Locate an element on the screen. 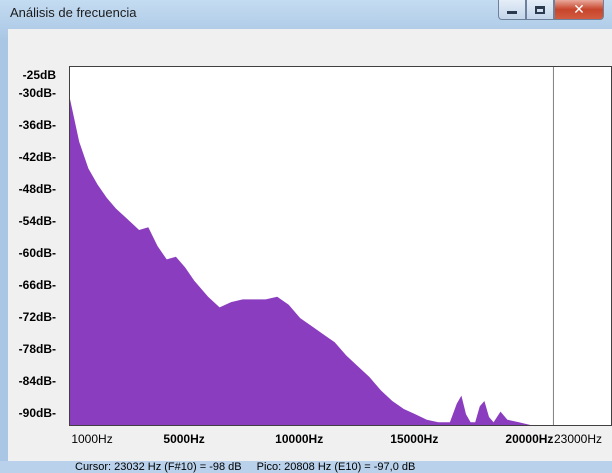  x-tick-label: 10000Hz is located at coordinates (299, 439).